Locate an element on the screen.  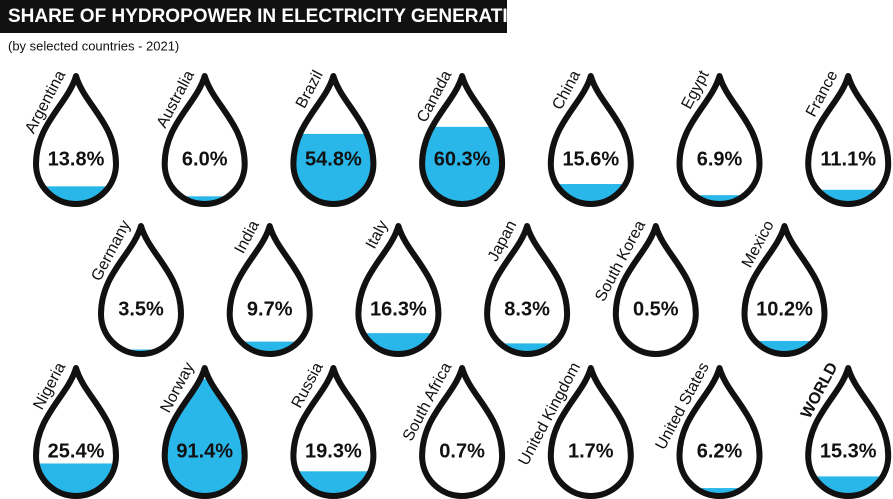
value-label: 8.3% is located at coordinates (527, 309).